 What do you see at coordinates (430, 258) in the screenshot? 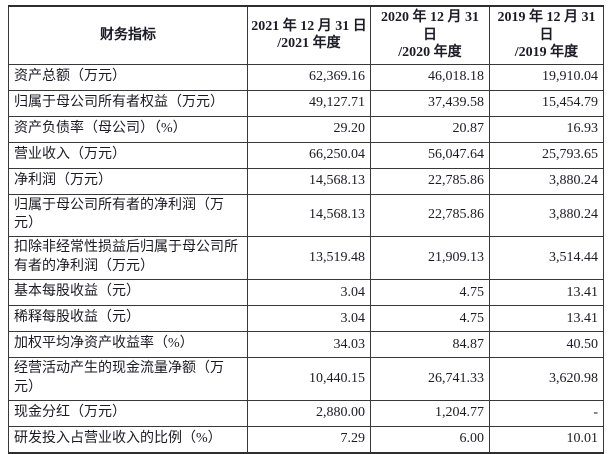
I see `value-2020: 21,909.13` at bounding box center [430, 258].